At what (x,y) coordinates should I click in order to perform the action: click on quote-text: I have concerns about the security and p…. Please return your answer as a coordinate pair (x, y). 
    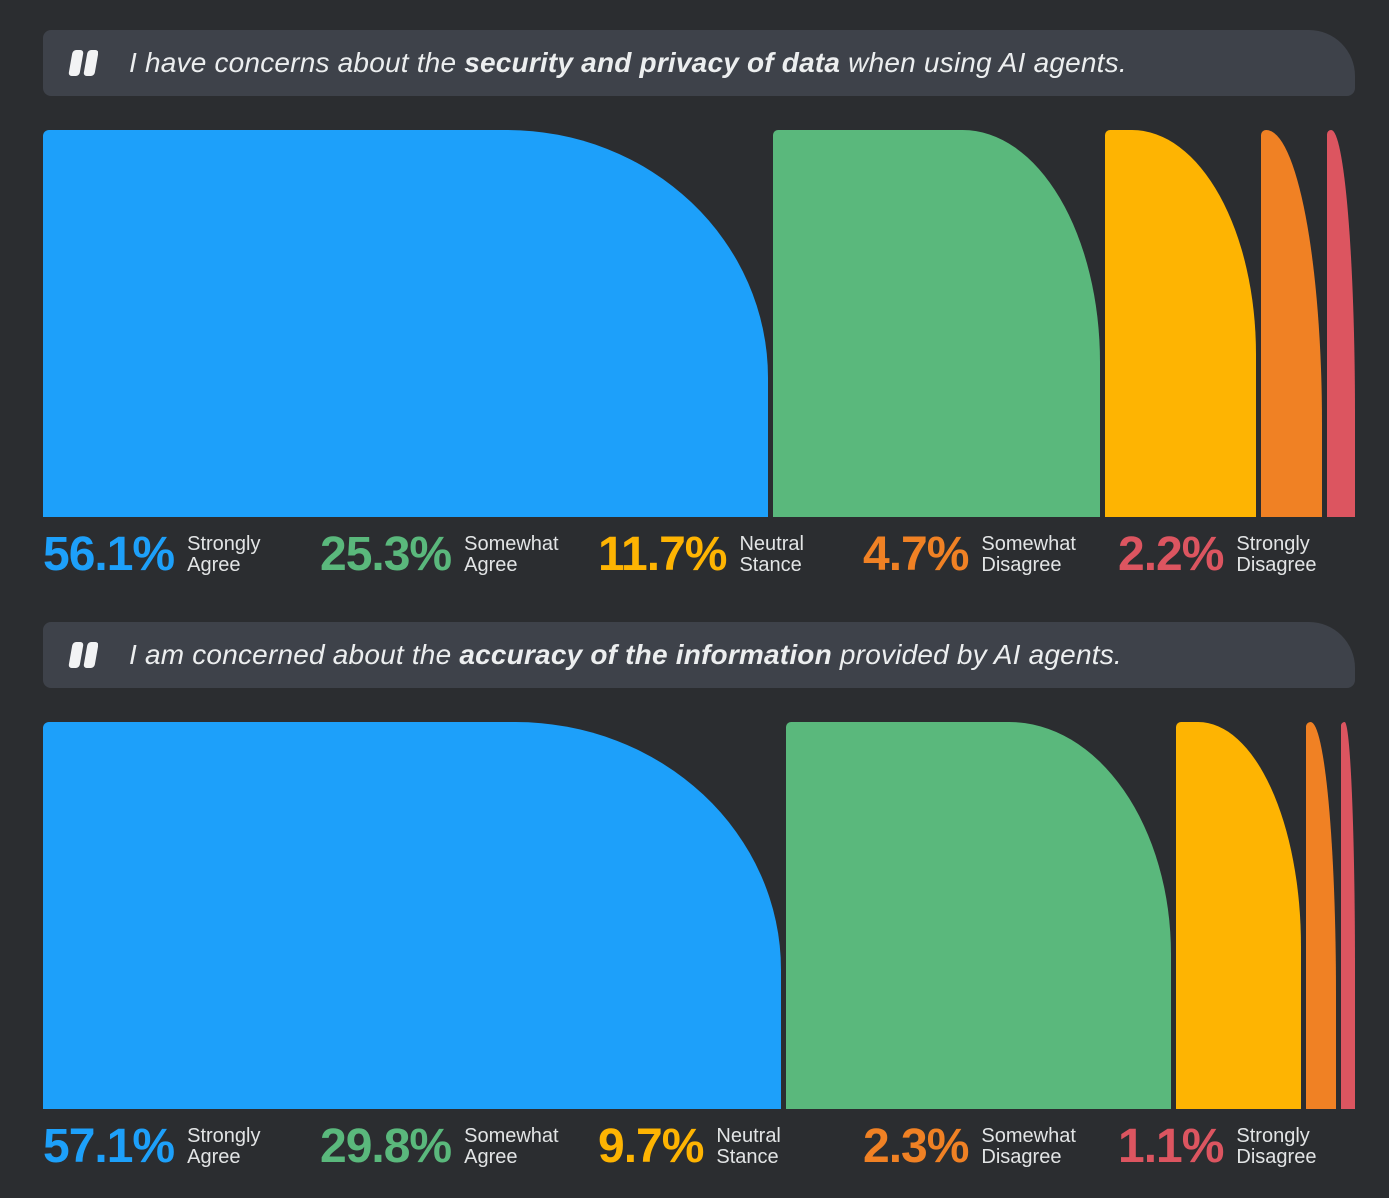
    Looking at the image, I should click on (628, 63).